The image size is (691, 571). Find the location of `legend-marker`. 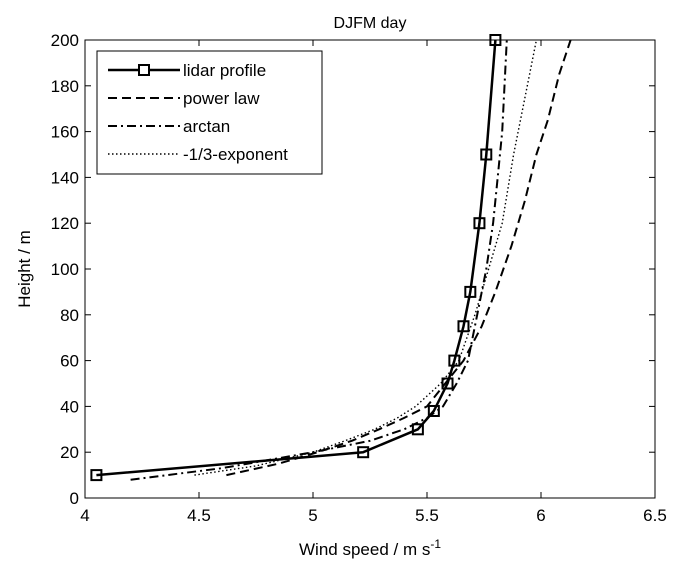

legend-marker is located at coordinates (144, 70).